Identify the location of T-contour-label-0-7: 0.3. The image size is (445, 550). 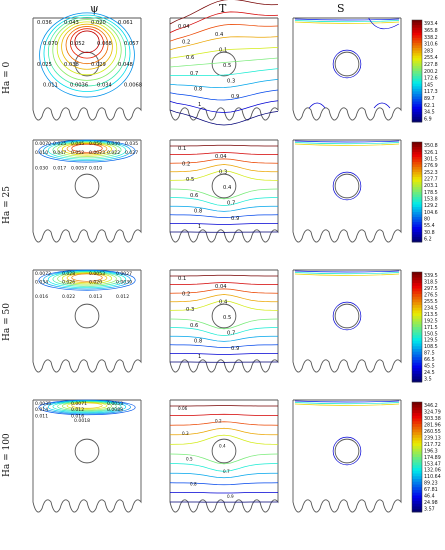
(231, 82).